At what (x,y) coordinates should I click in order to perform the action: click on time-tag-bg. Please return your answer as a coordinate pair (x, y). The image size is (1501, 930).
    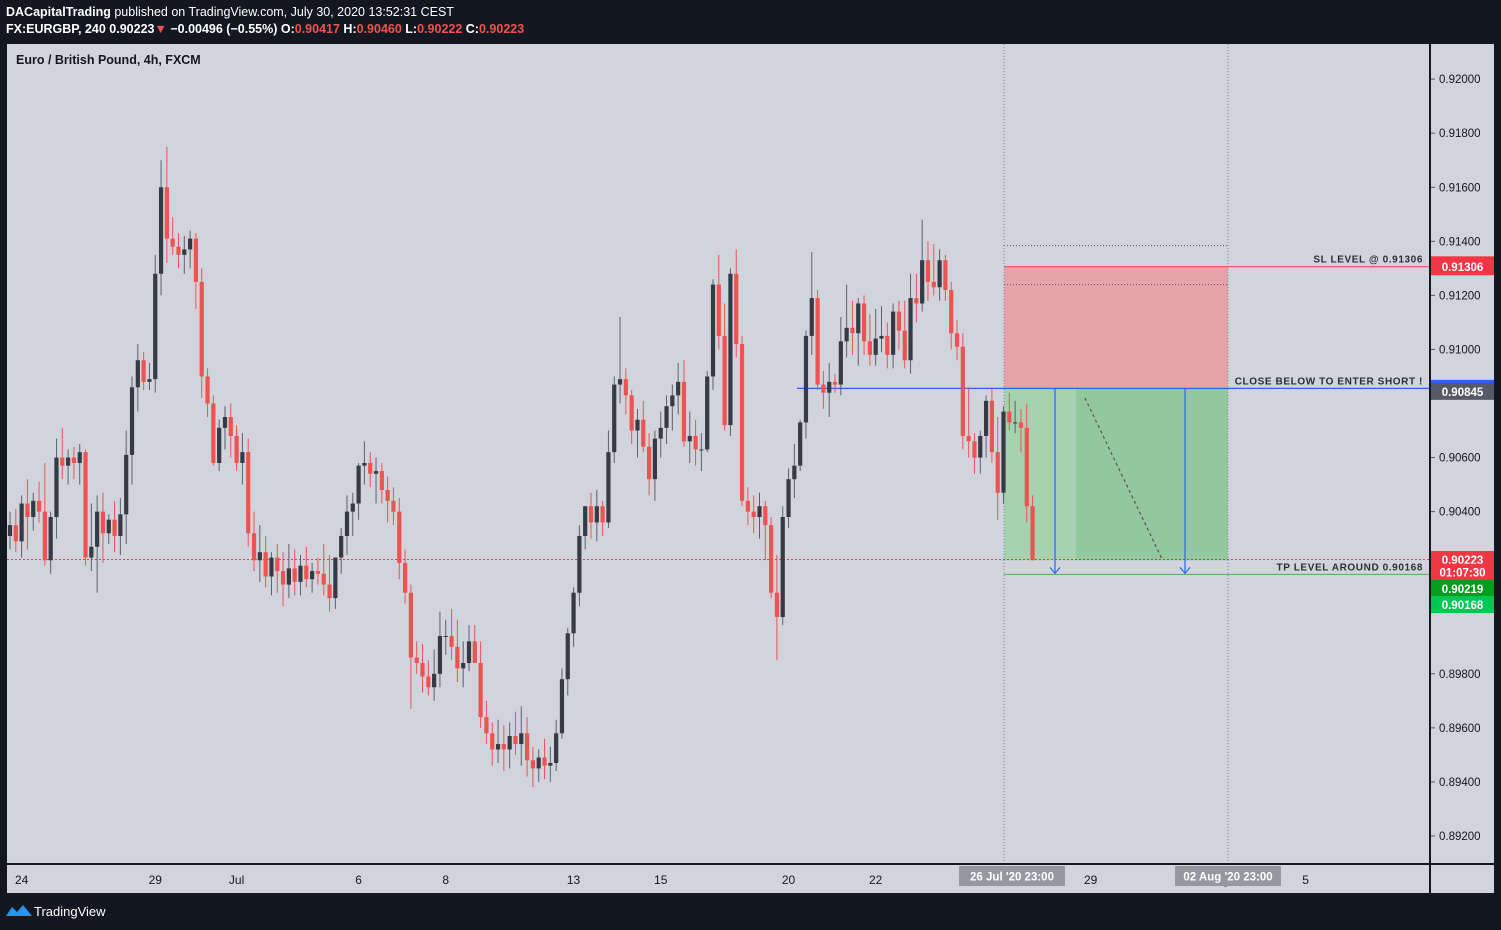
    Looking at the image, I should click on (1228, 876).